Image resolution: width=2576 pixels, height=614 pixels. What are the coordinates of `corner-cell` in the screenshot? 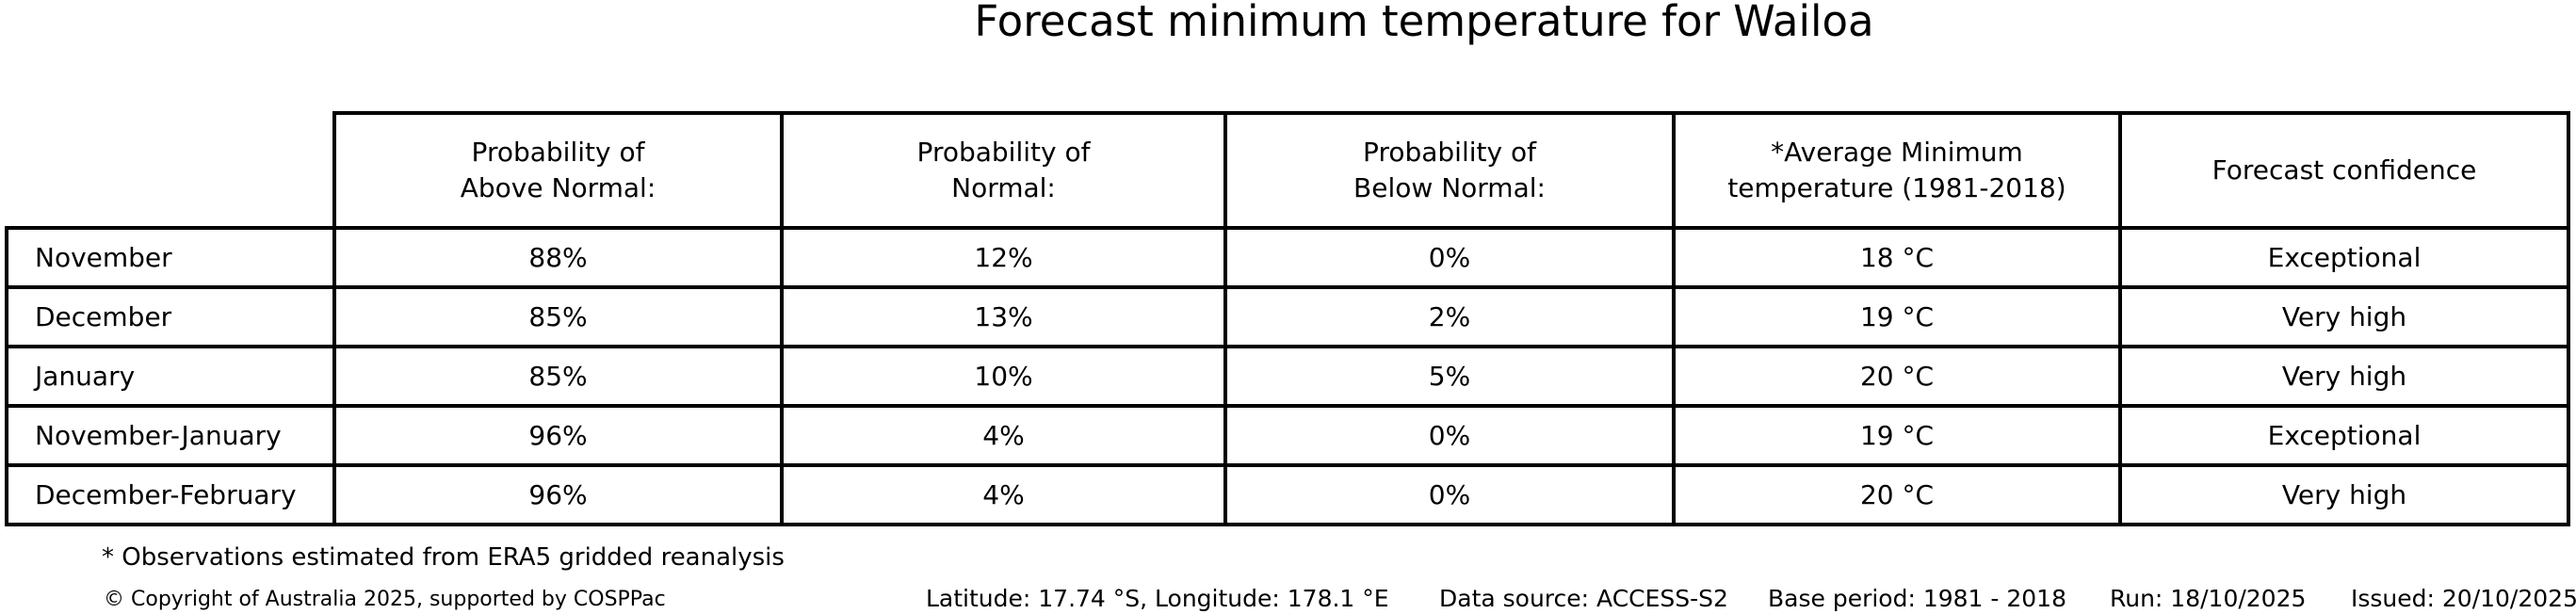 It's located at (170, 170).